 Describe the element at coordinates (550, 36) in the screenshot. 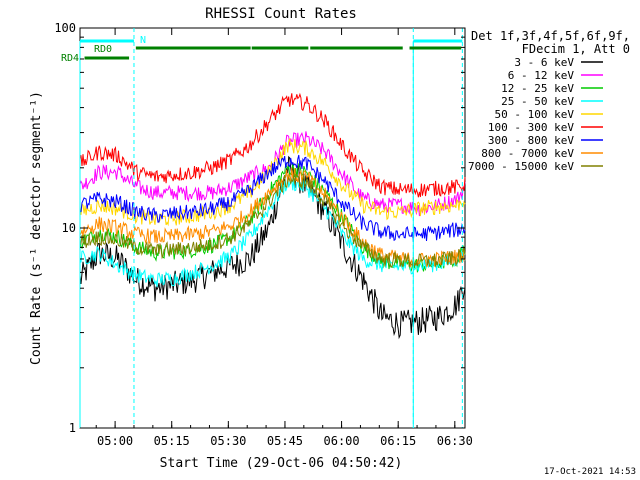

I see `legend-header-detectors: Det 1f,3f,4f,5f,6f,9f,` at that location.